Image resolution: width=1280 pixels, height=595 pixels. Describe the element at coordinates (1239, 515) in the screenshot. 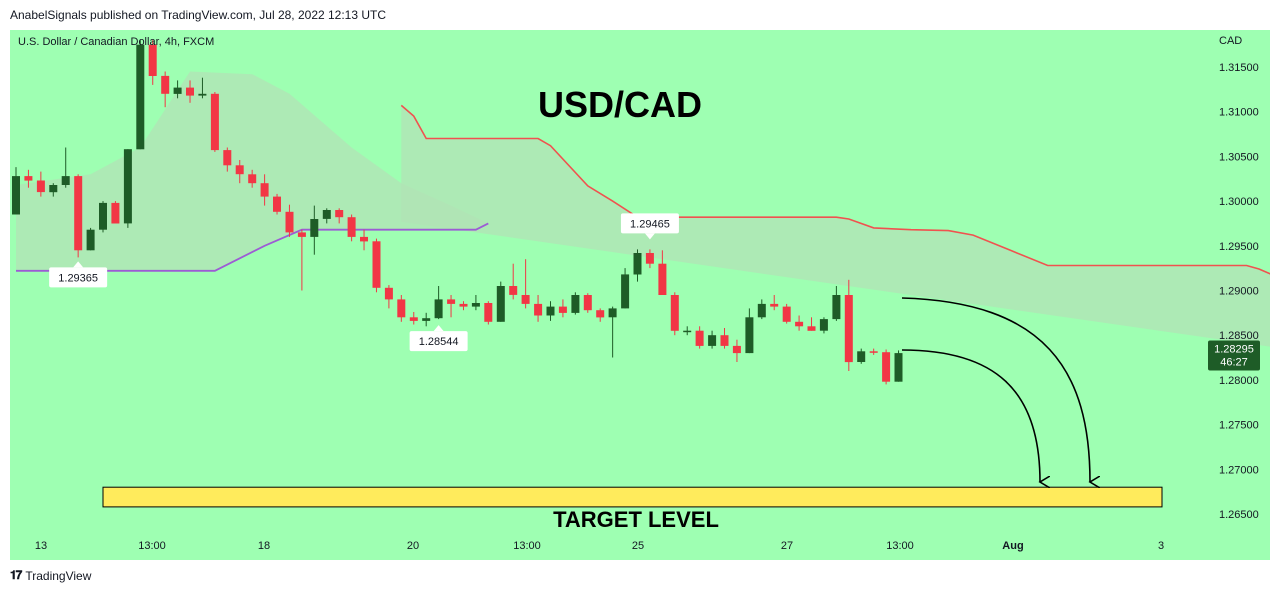

I see `price-tick-label: 1.26500` at that location.